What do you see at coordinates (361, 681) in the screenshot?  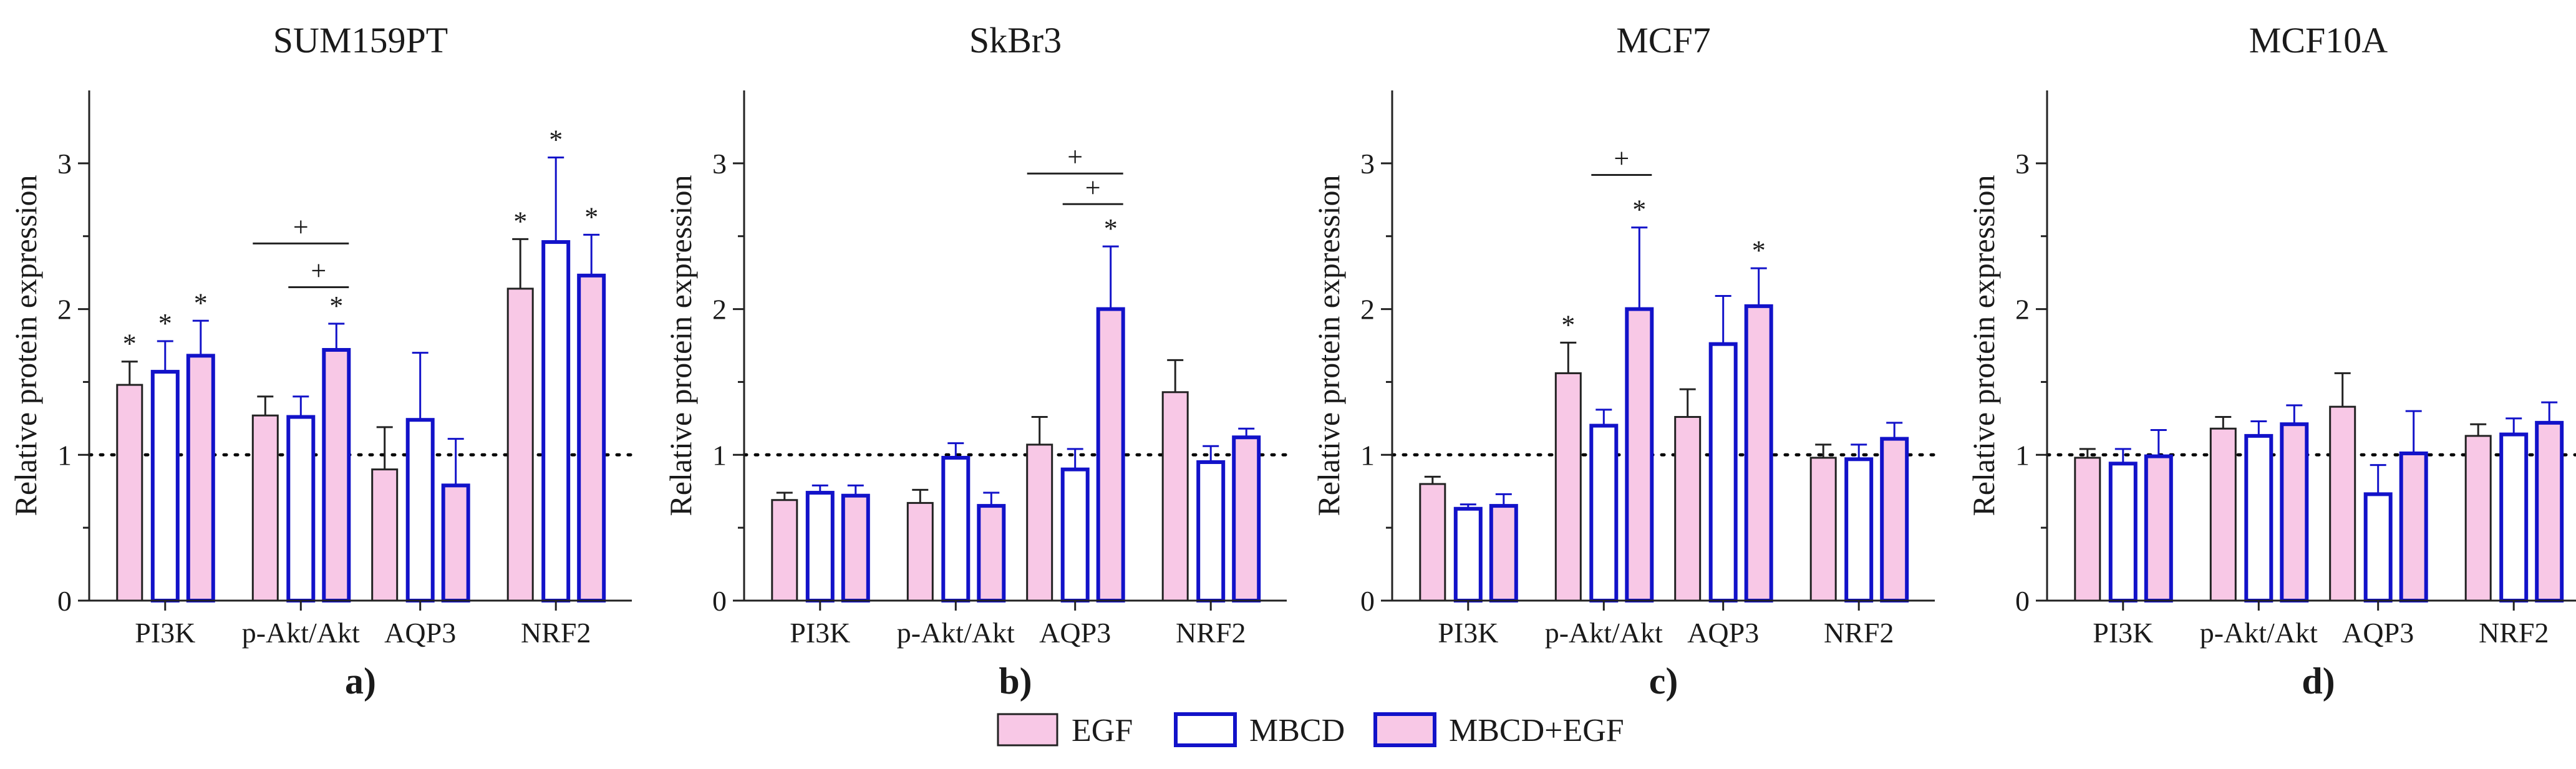 I see `panel-label: a)` at bounding box center [361, 681].